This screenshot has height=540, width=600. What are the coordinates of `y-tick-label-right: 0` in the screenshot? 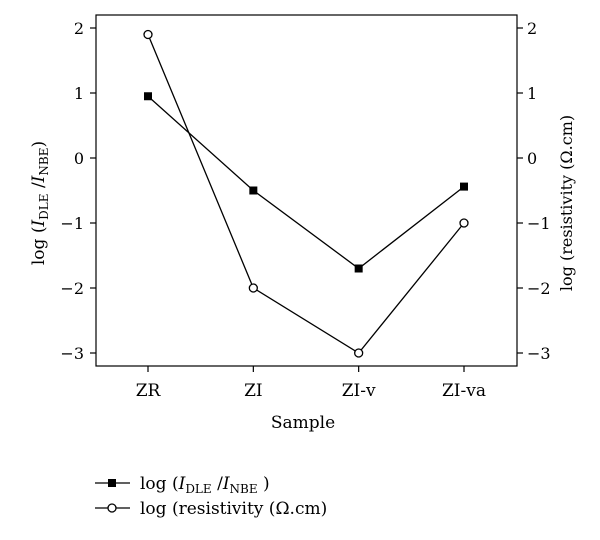 It's located at (532, 158).